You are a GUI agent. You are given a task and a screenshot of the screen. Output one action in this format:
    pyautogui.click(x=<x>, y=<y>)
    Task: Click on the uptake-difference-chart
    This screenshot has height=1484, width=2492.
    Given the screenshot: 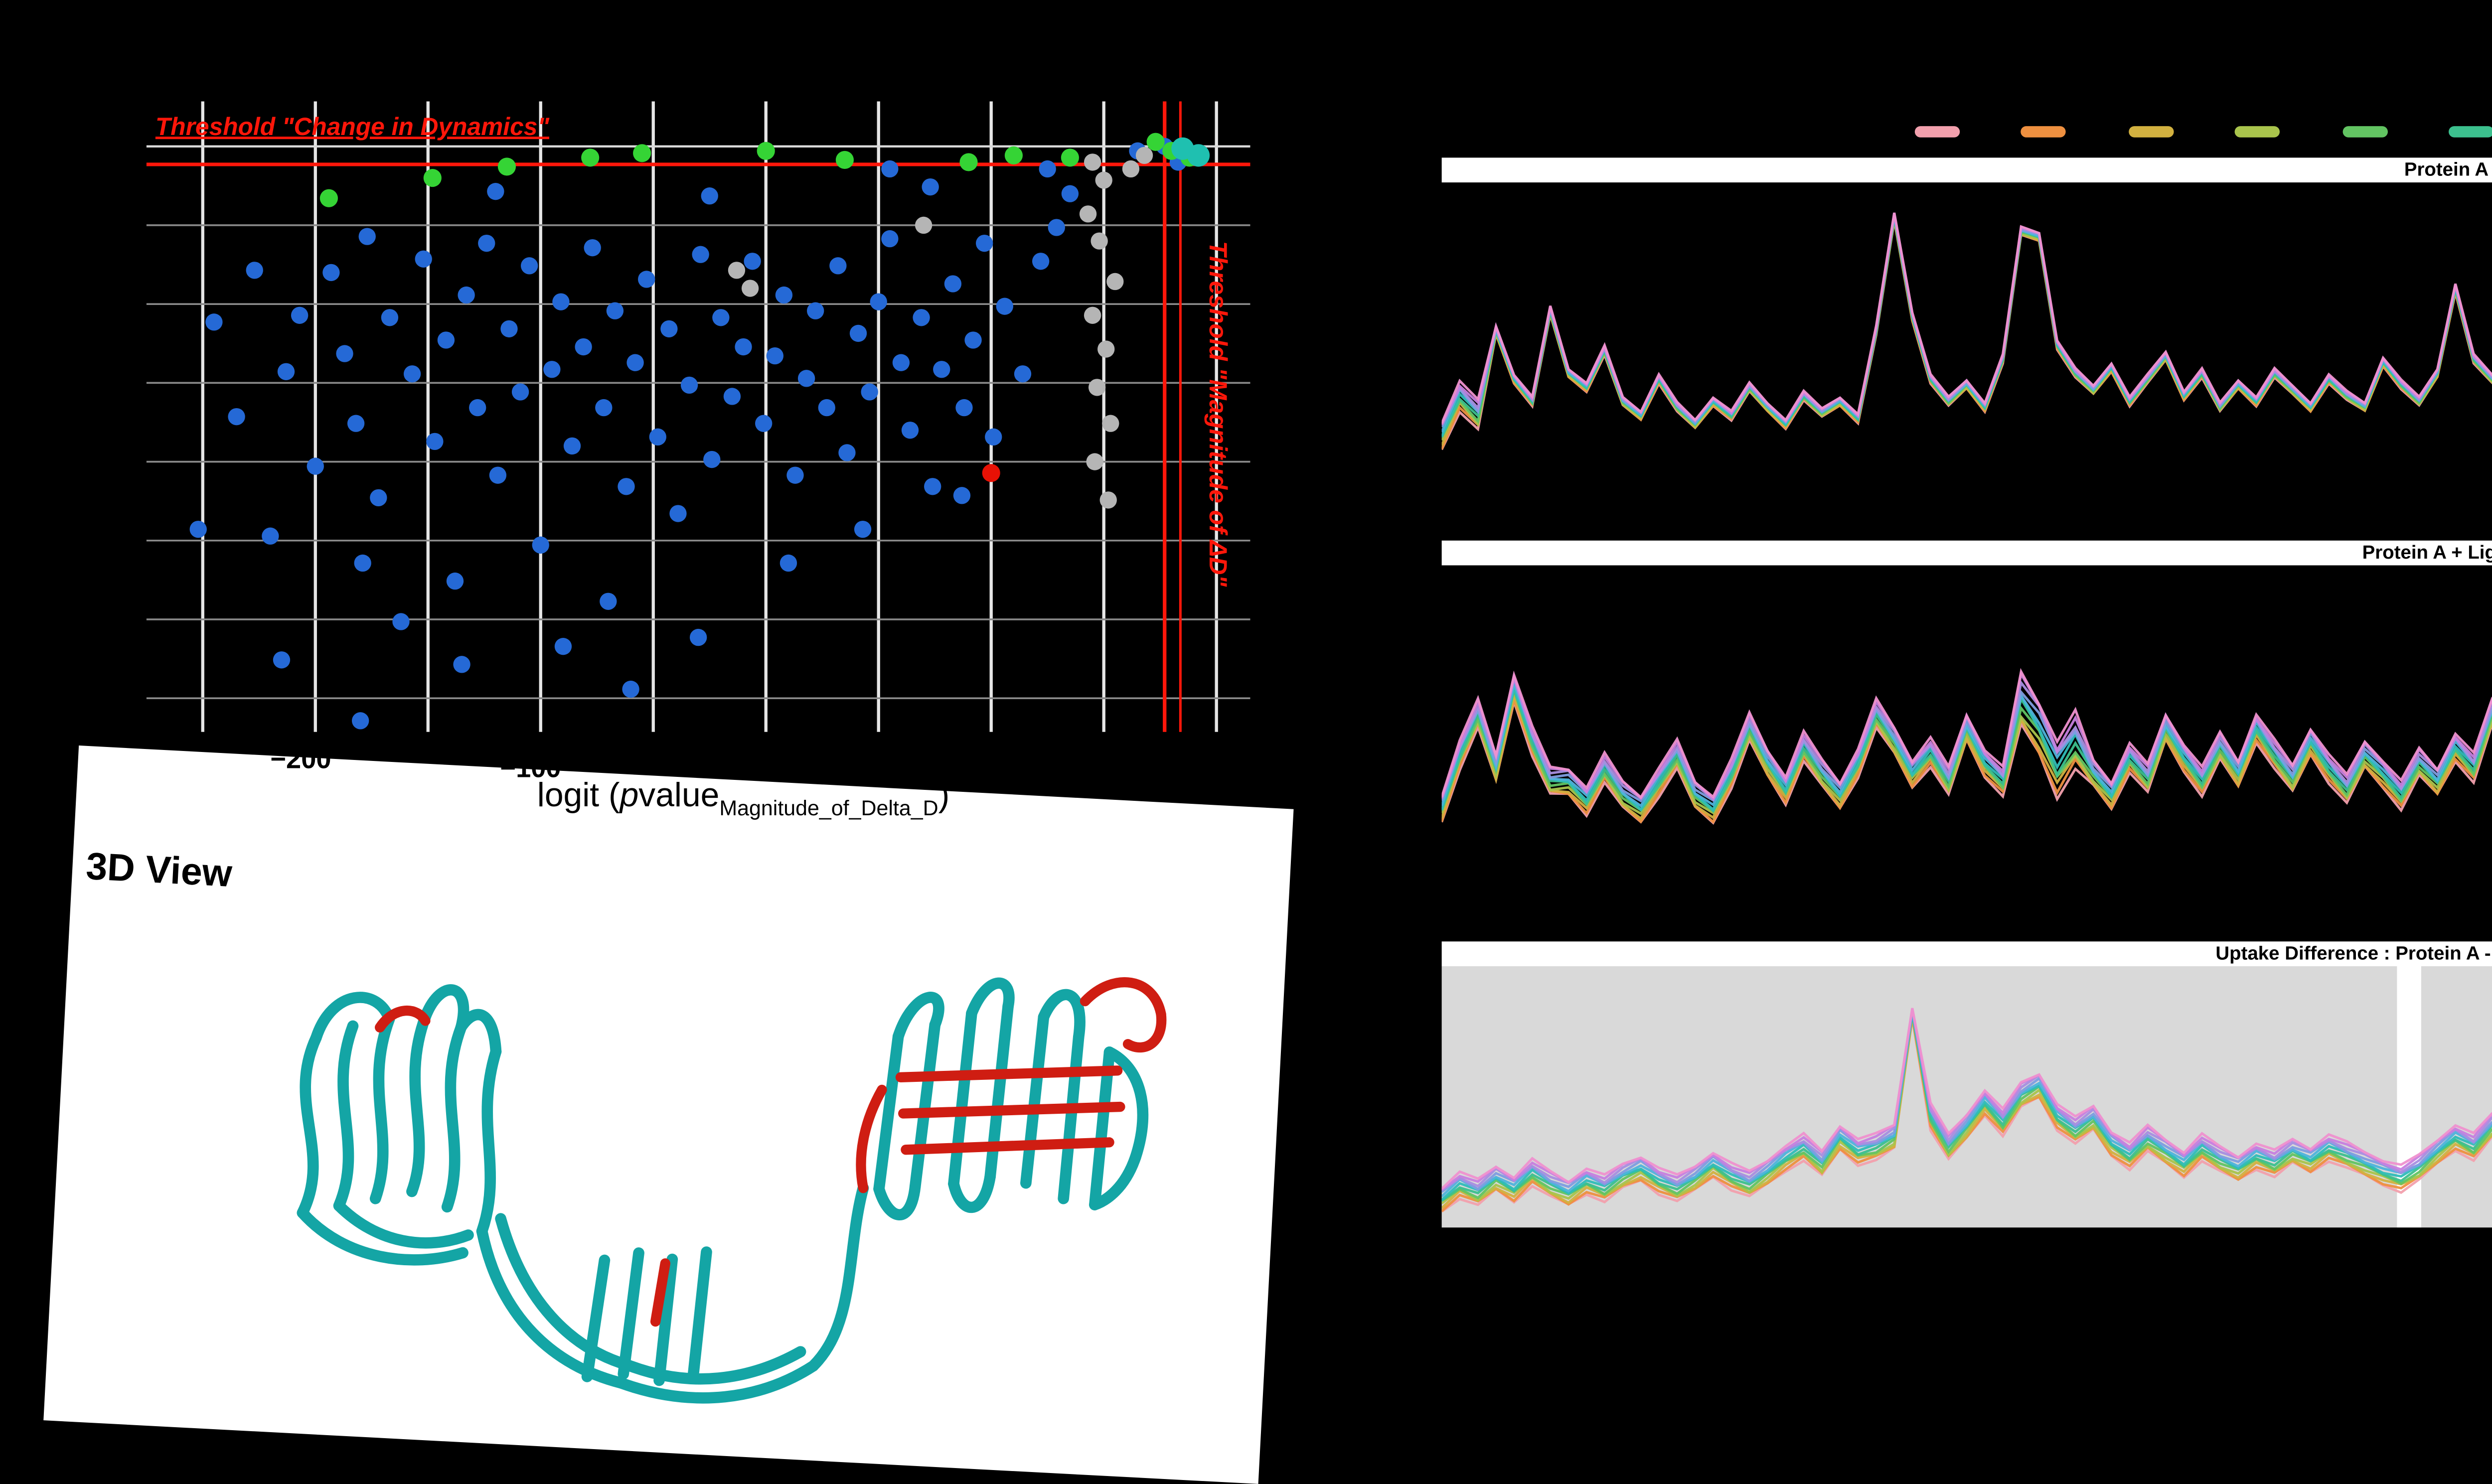 What is the action you would take?
    pyautogui.click(x=1966, y=1096)
    